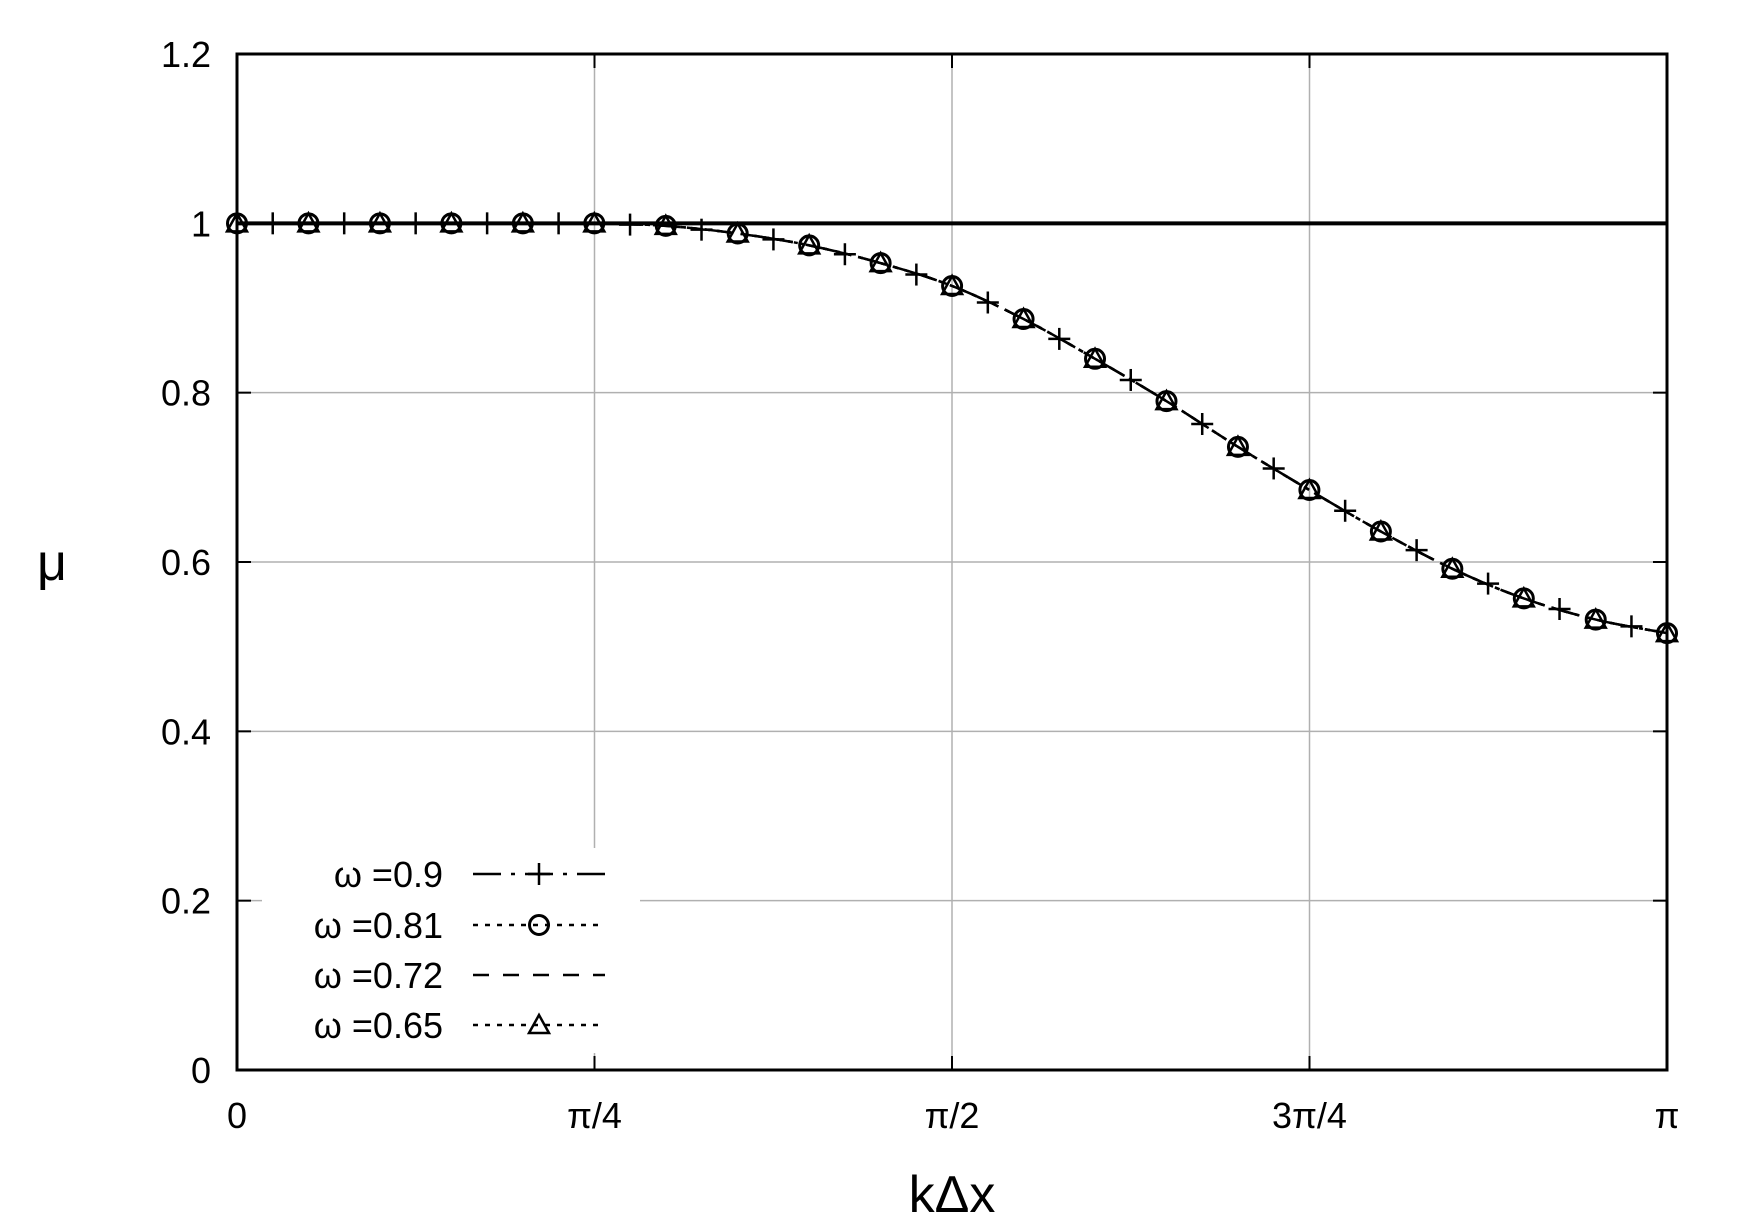 Image resolution: width=1750 pixels, height=1222 pixels. I want to click on x-tick-label: 0, so click(237, 1115).